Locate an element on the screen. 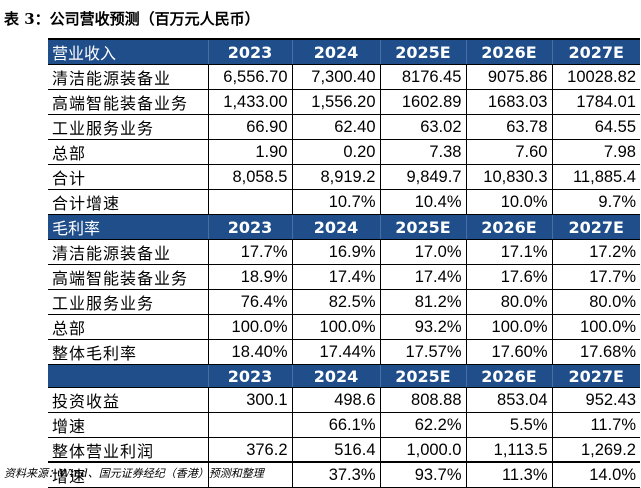  value-cell: 5.5% is located at coordinates (508, 425).